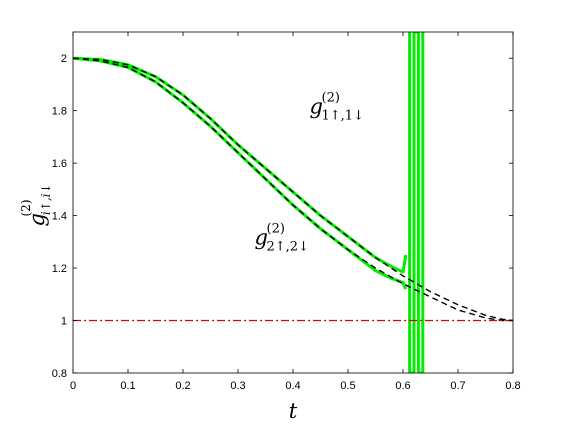 This screenshot has height=425, width=567. Describe the element at coordinates (127, 386) in the screenshot. I see `x-tick-label: 0.1` at that location.